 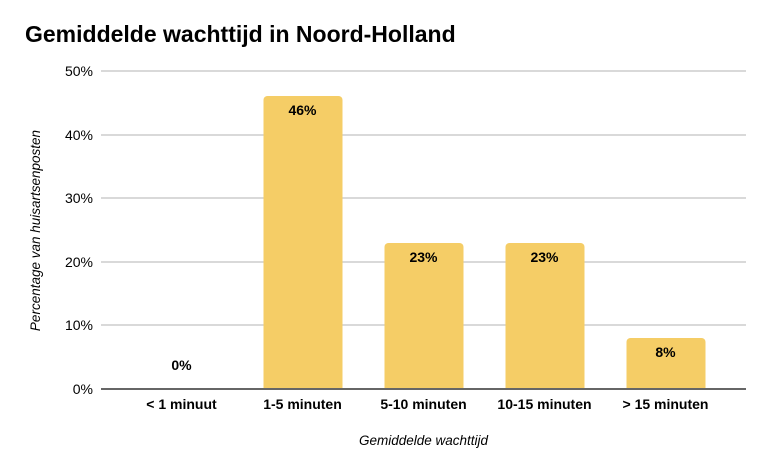 What do you see at coordinates (423, 440) in the screenshot?
I see `x-axis-title: Gemiddelde wachttijd` at bounding box center [423, 440].